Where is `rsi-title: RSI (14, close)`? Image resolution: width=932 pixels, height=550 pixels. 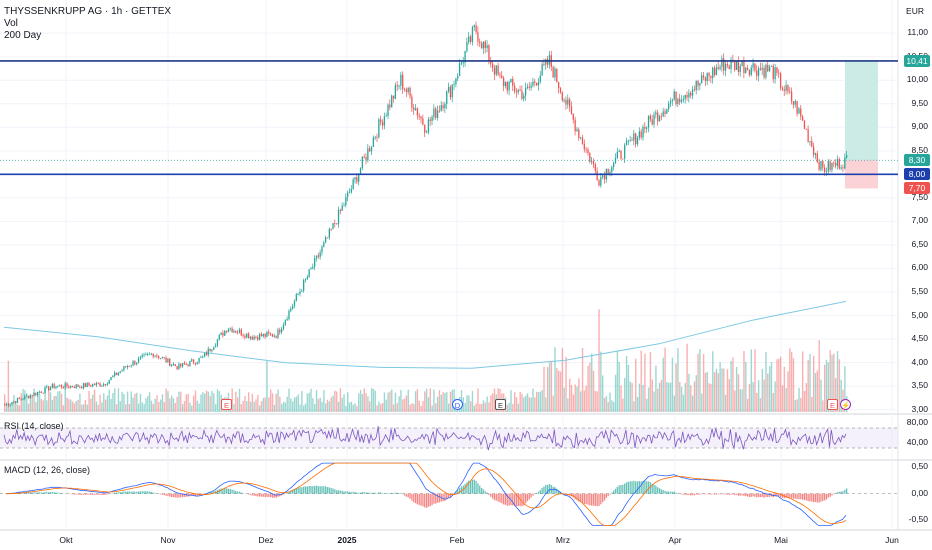
rsi-title: RSI (14, close) is located at coordinates (34, 426).